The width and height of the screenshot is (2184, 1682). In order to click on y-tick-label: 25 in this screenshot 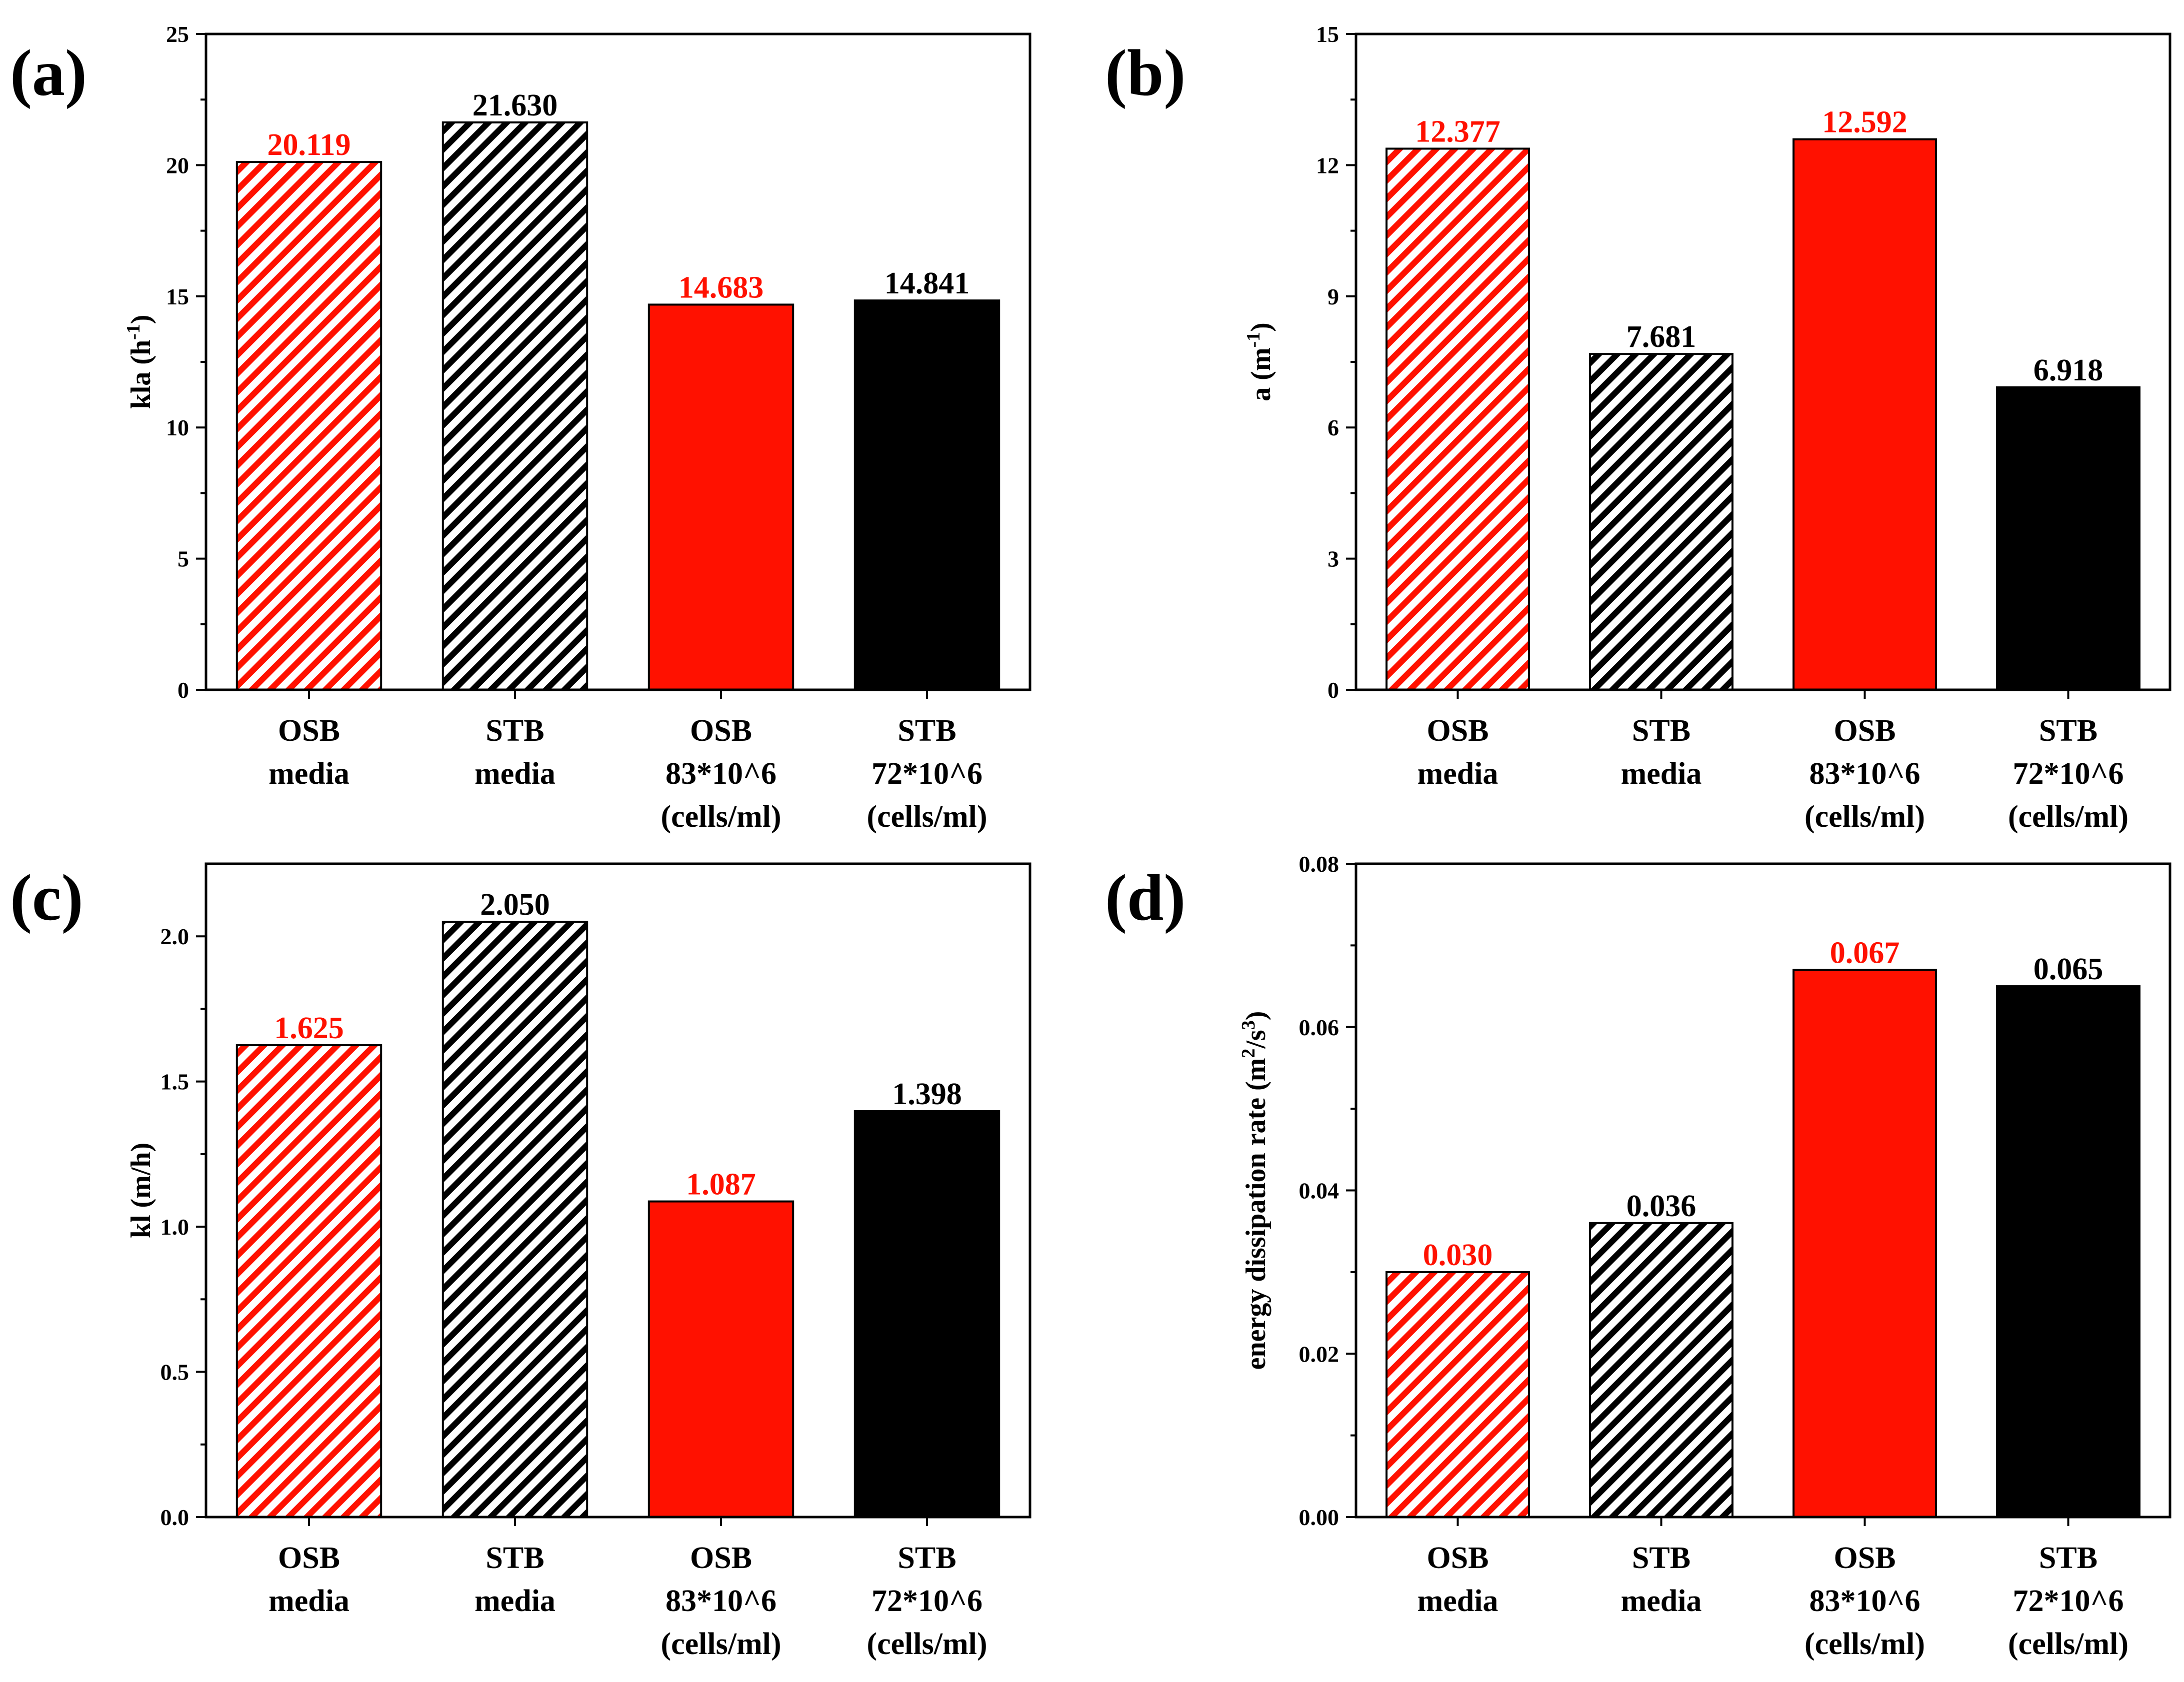, I will do `click(177, 34)`.